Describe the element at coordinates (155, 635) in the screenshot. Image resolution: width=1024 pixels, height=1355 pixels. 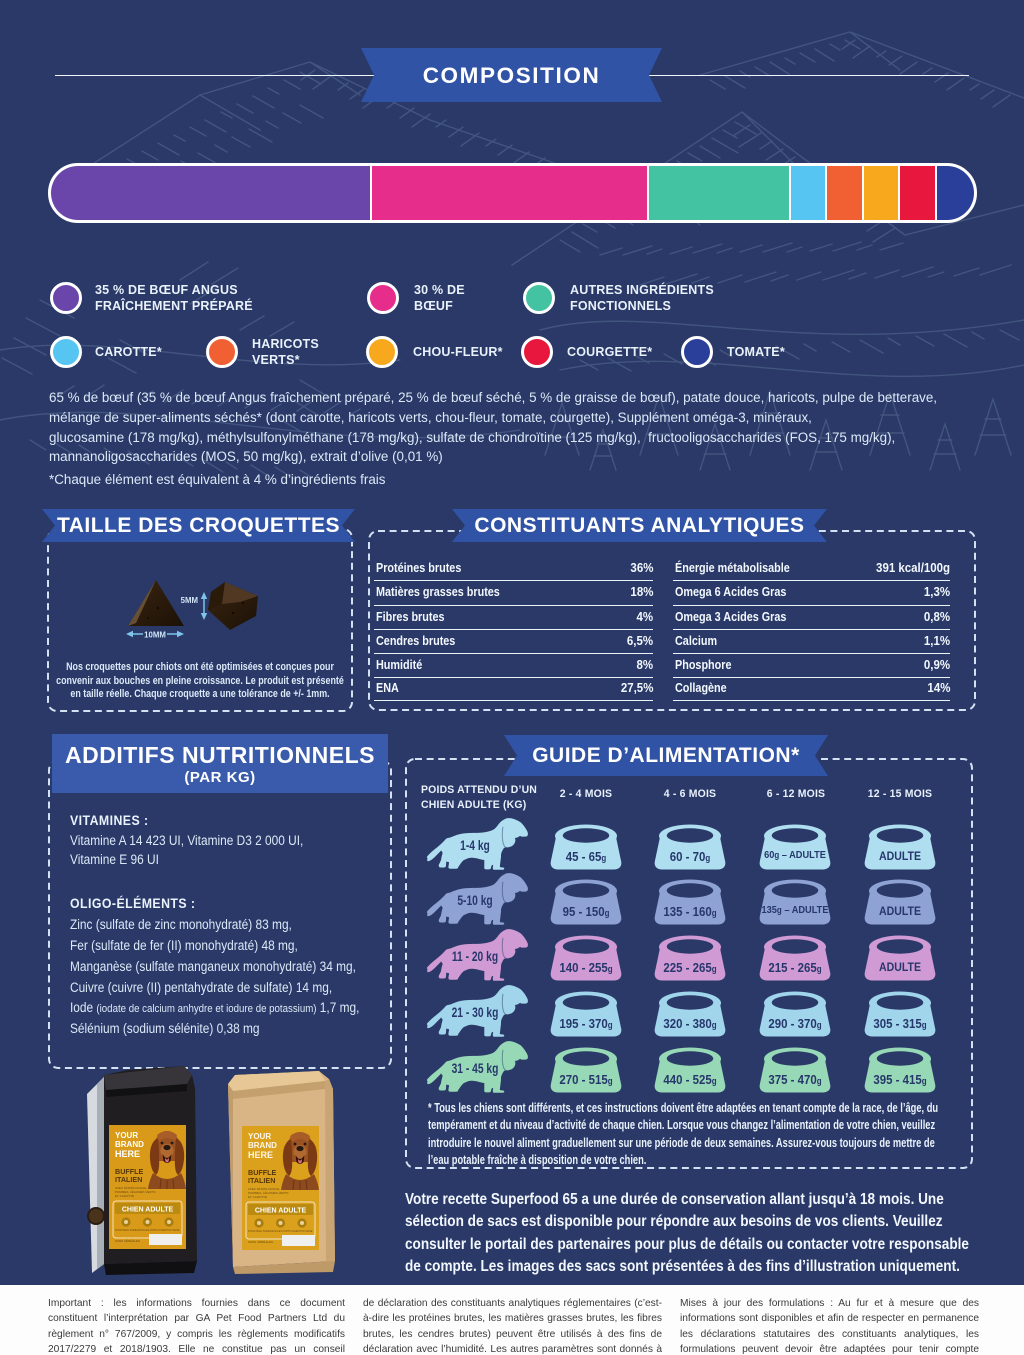
I see `svg-text: 10MM` at that location.